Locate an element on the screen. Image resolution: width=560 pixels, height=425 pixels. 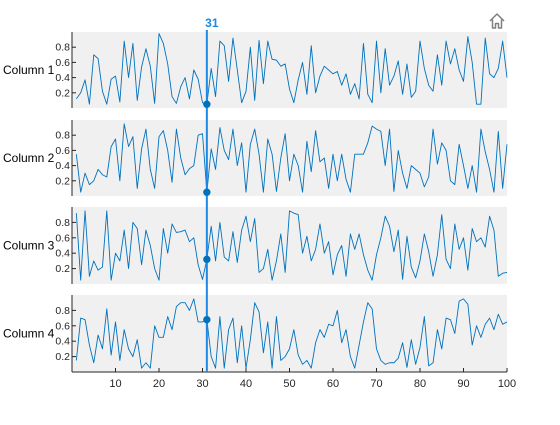
series-label: Column 2 is located at coordinates (29, 158).